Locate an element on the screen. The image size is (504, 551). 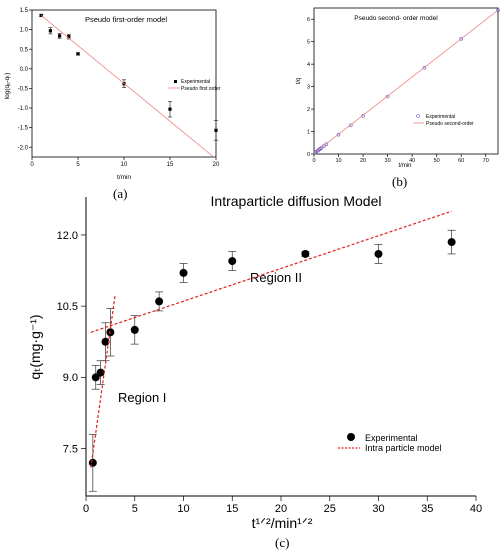
chart-a-ytick-label: 0.0 is located at coordinates (24, 70).